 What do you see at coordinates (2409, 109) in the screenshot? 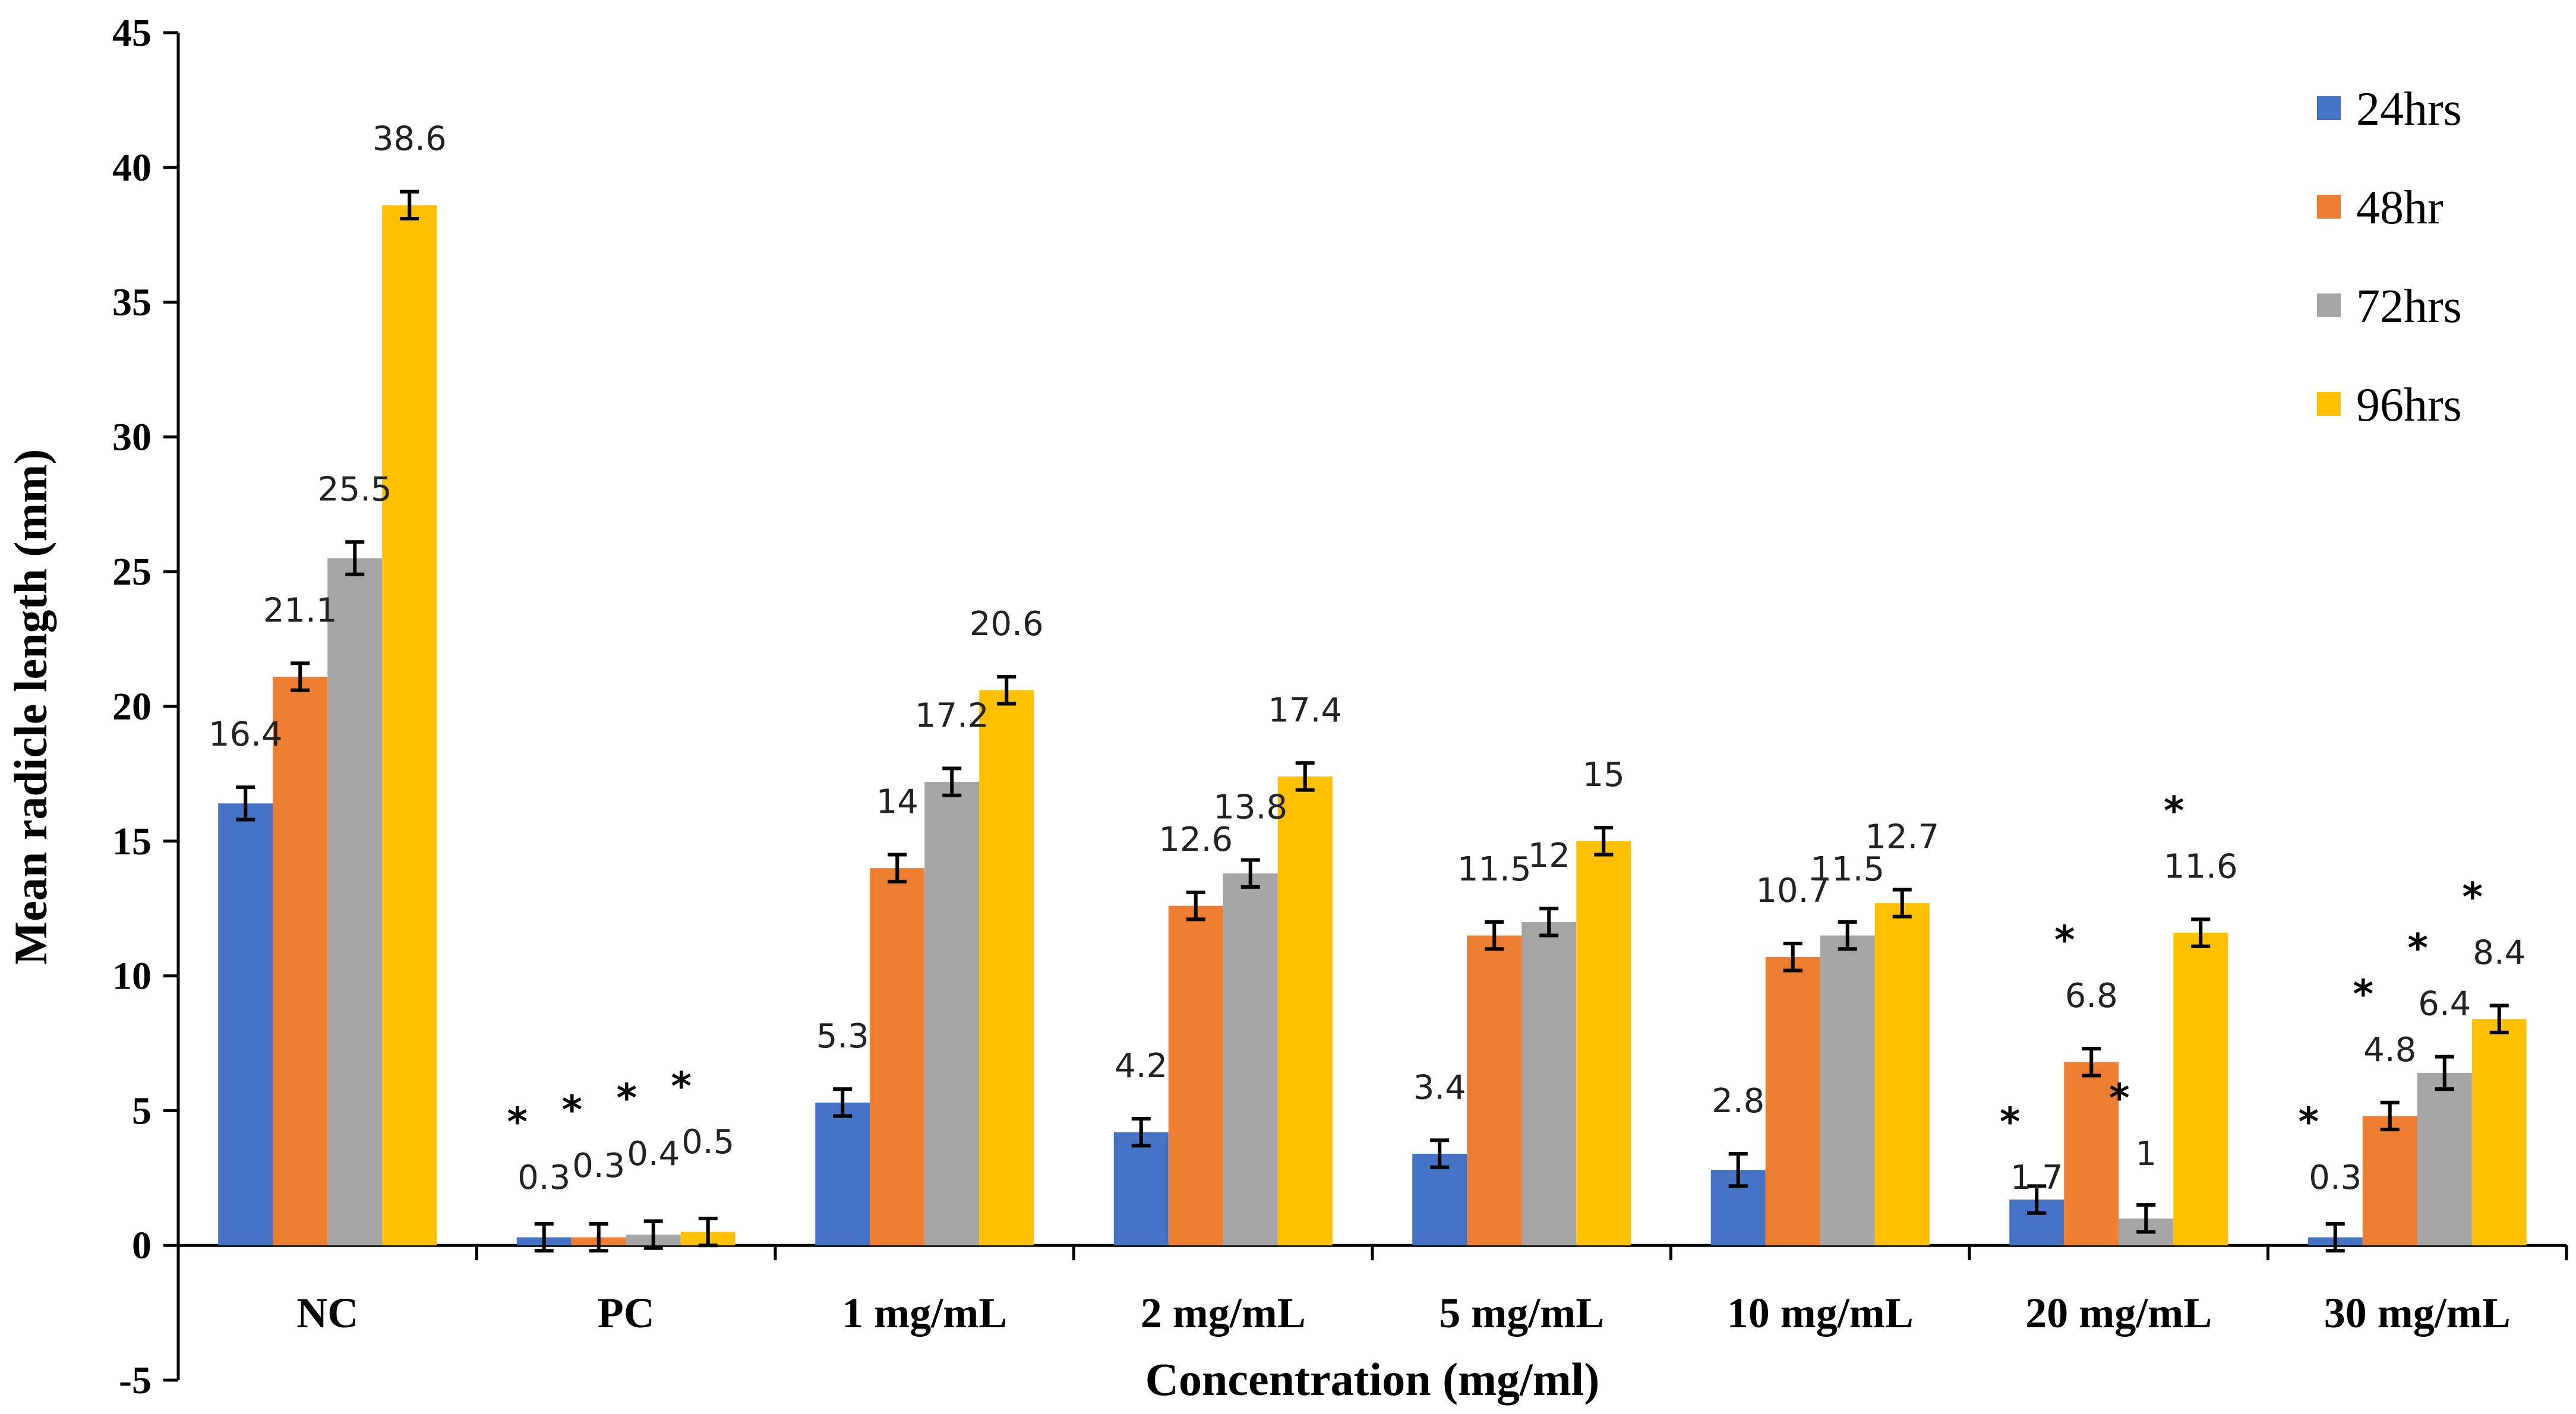
I see `legend-label: 24hrs` at bounding box center [2409, 109].